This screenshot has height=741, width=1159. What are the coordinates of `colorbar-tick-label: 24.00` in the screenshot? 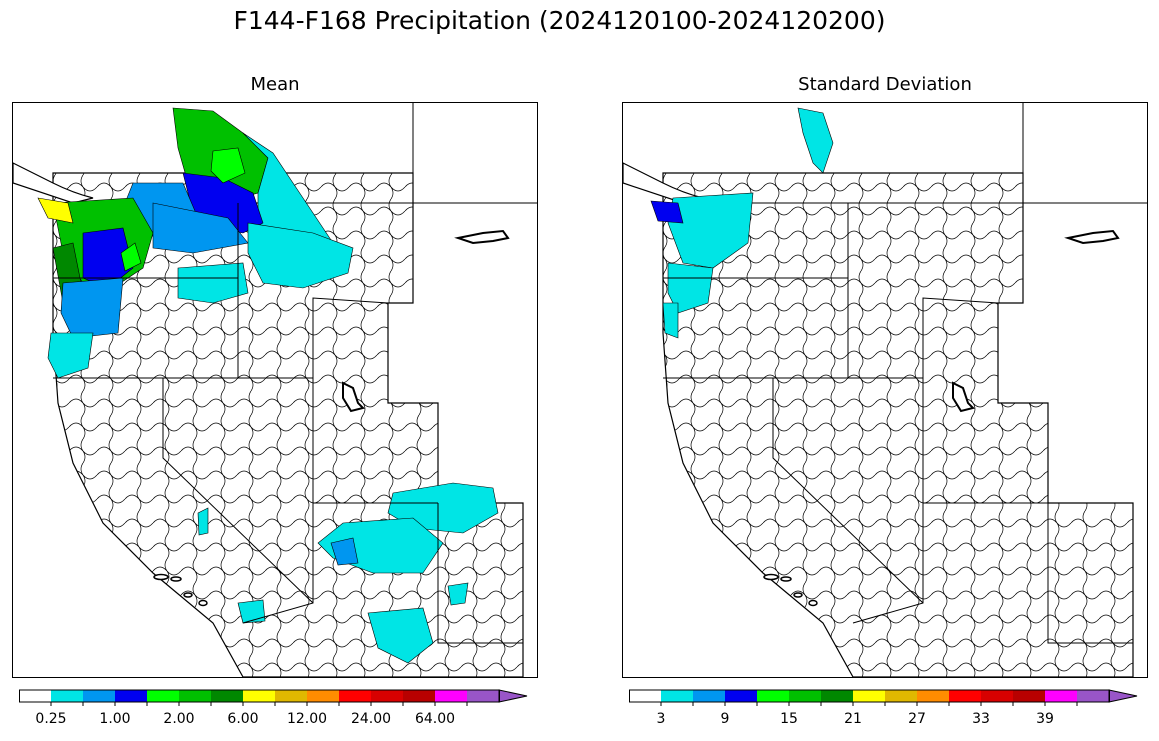 It's located at (371, 719).